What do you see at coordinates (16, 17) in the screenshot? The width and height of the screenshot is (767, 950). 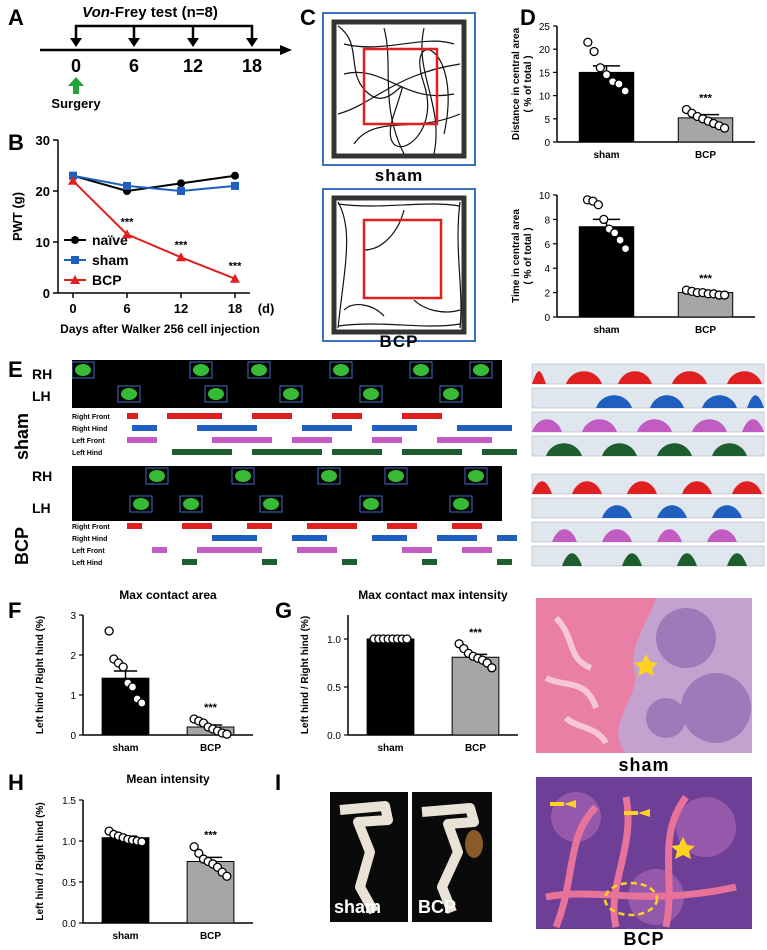 I see `panel-label-a: A` at bounding box center [16, 17].